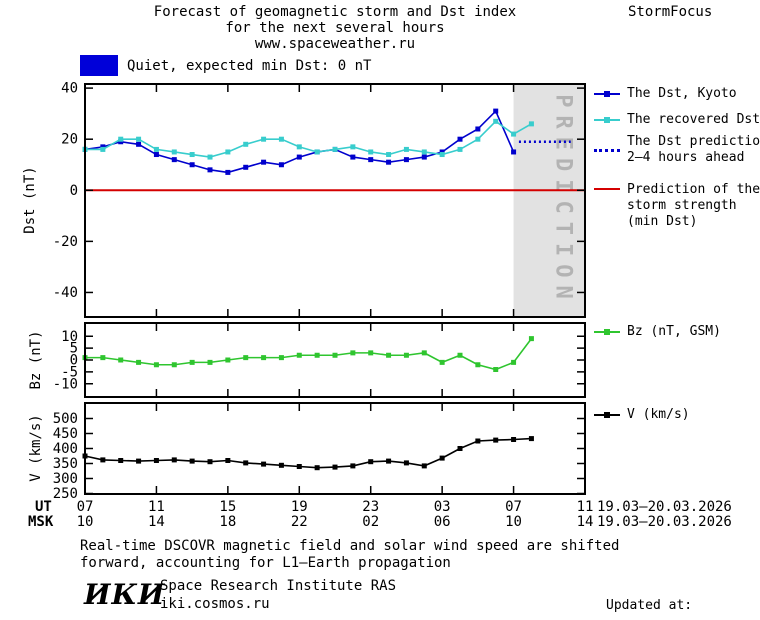 This screenshot has width=760, height=620. What do you see at coordinates (228, 507) in the screenshot?
I see `ut-tick: 15` at bounding box center [228, 507].